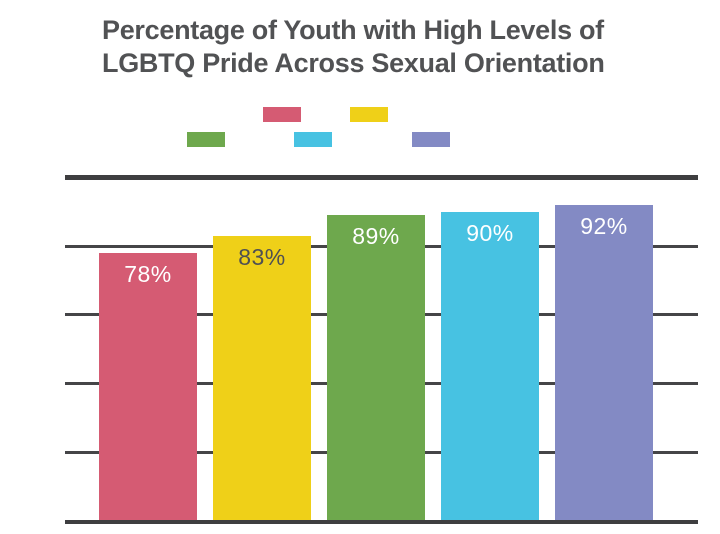 The height and width of the screenshot is (534, 720). I want to click on bar-data-label: 78%, so click(148, 274).